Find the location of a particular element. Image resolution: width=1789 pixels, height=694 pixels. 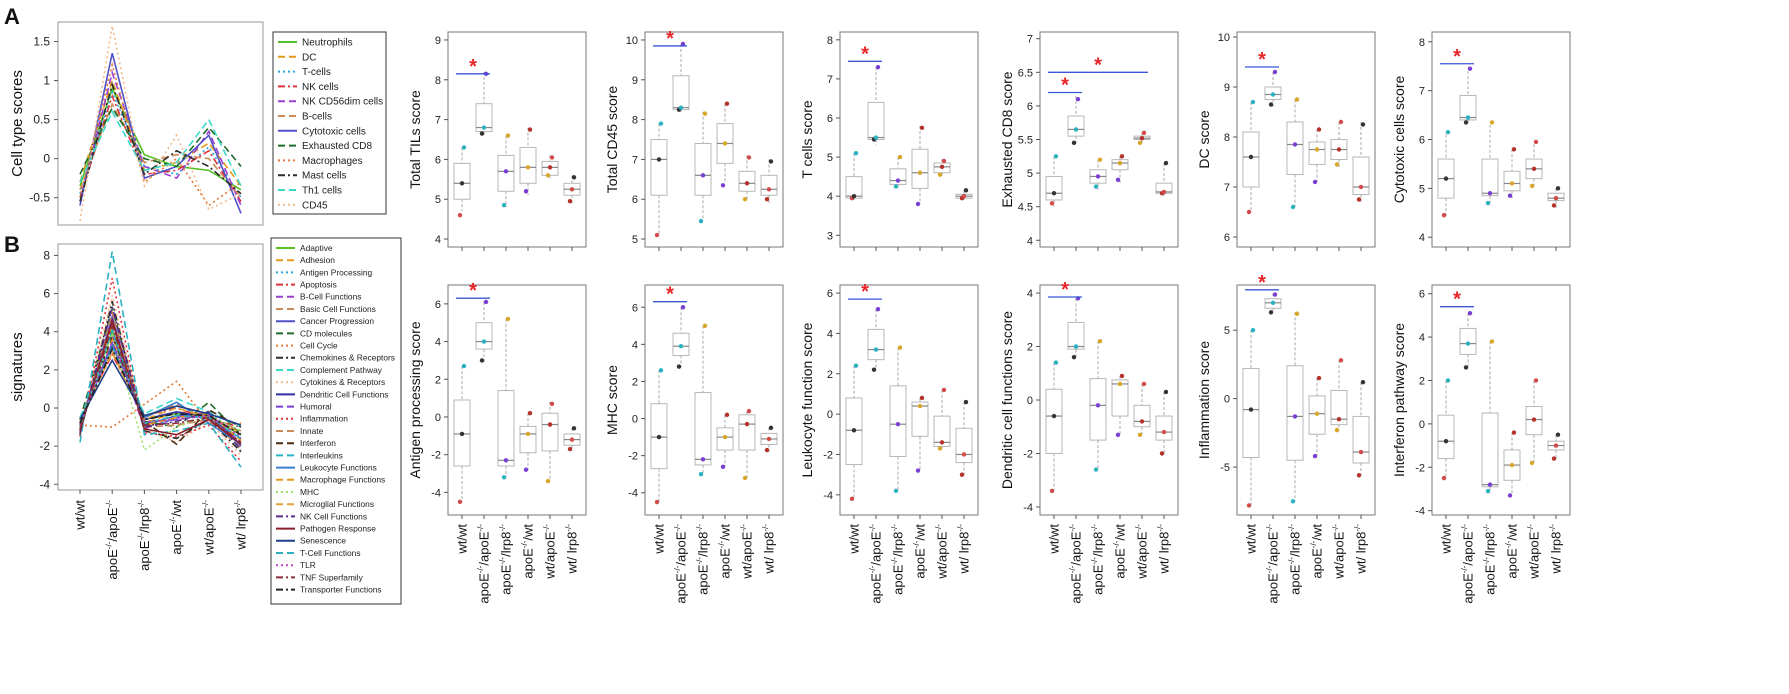

antigen-ytick-label-5: 6 is located at coordinates (438, 305).